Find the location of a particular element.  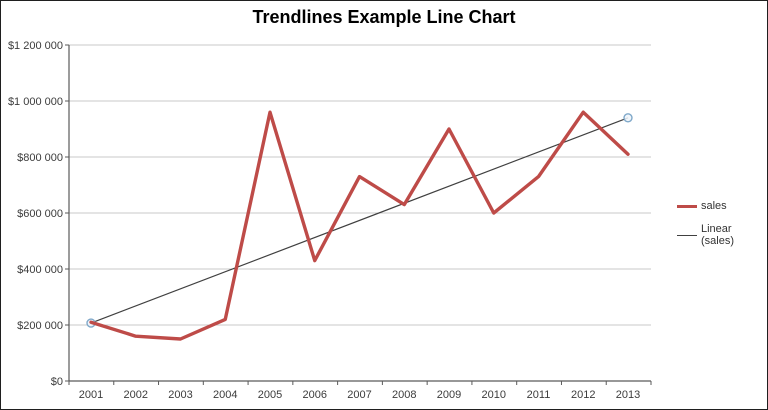

legend-label-sales: sales is located at coordinates (714, 206).